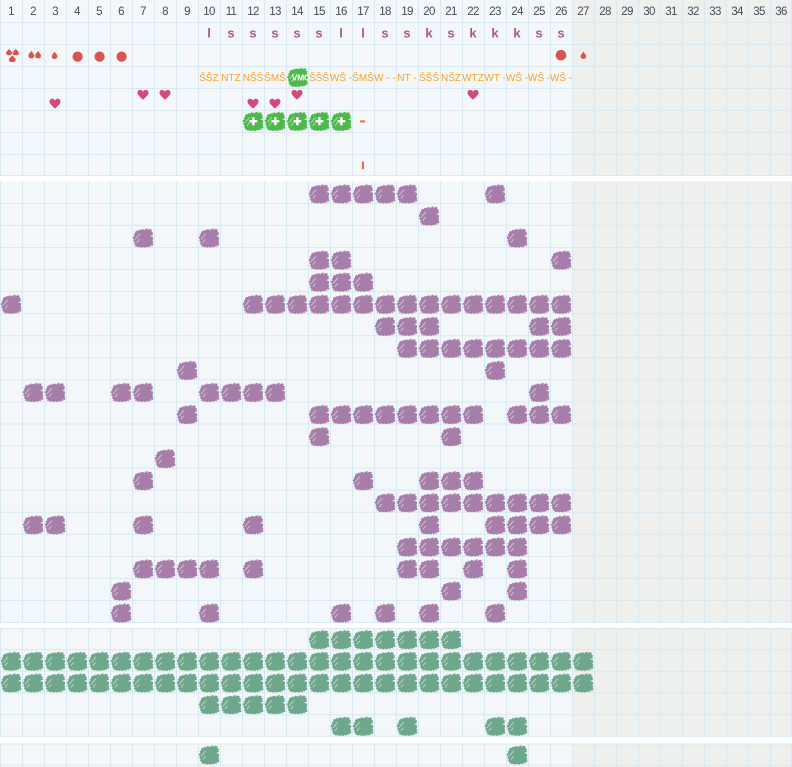  Describe the element at coordinates (208, 77) in the screenshot. I see `svg-text: ŠŠZ` at that location.